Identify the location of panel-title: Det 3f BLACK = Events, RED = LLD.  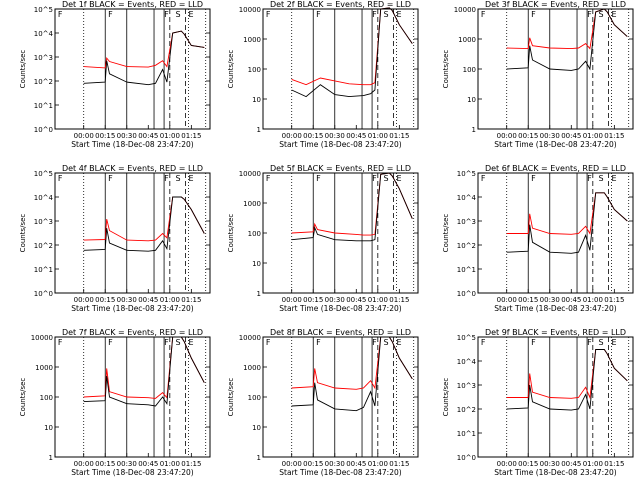
(555, 4).